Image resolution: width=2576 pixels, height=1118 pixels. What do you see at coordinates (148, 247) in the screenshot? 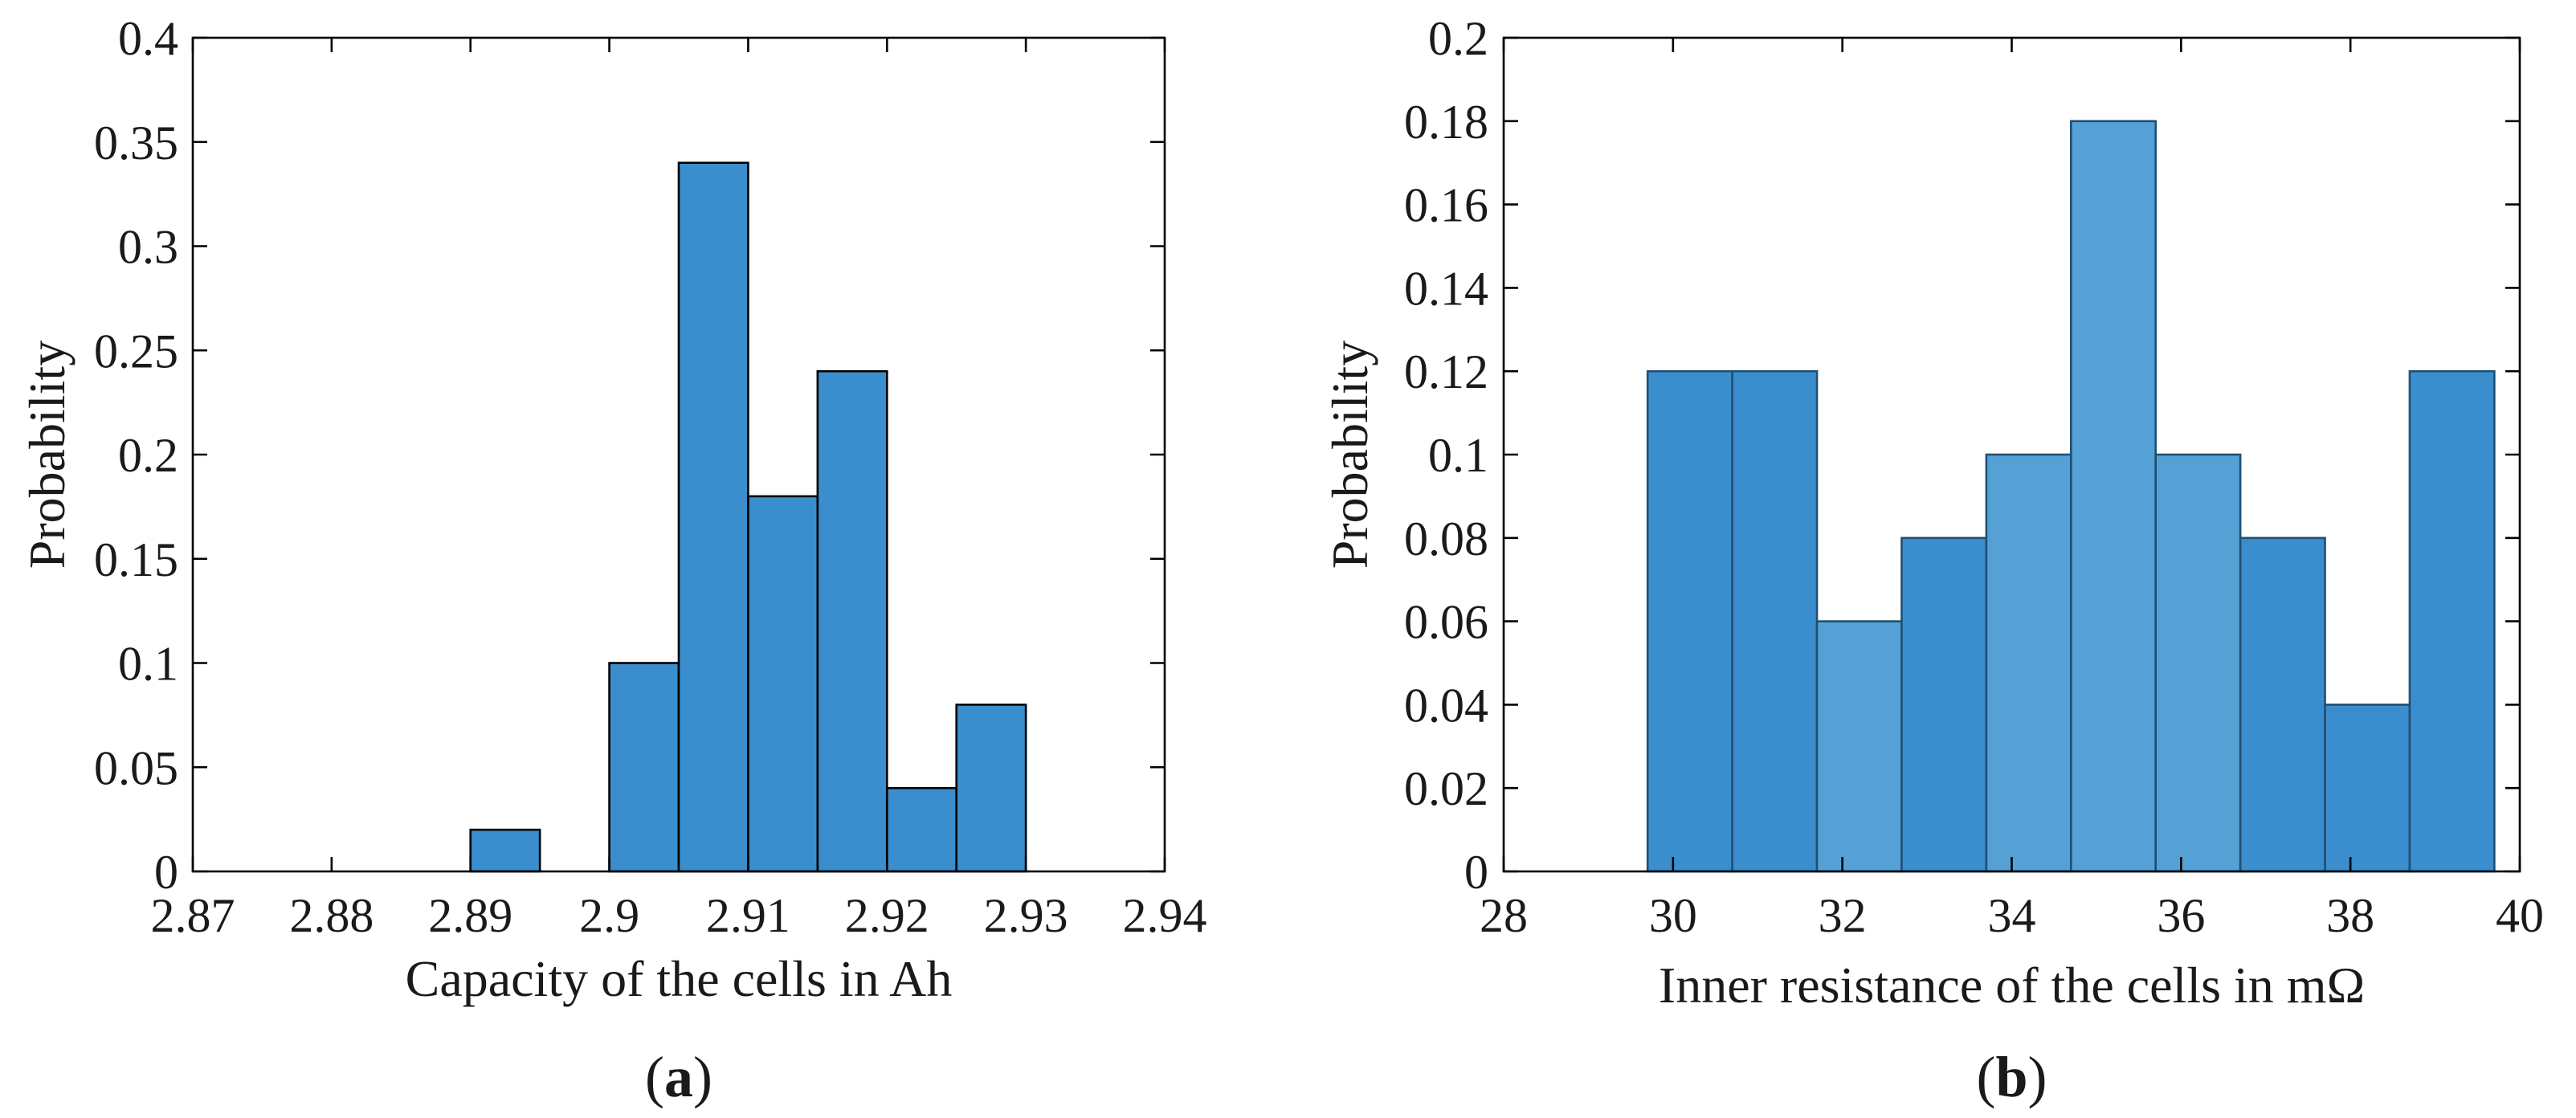
I see `y-tick-label: 0.3` at bounding box center [148, 247].